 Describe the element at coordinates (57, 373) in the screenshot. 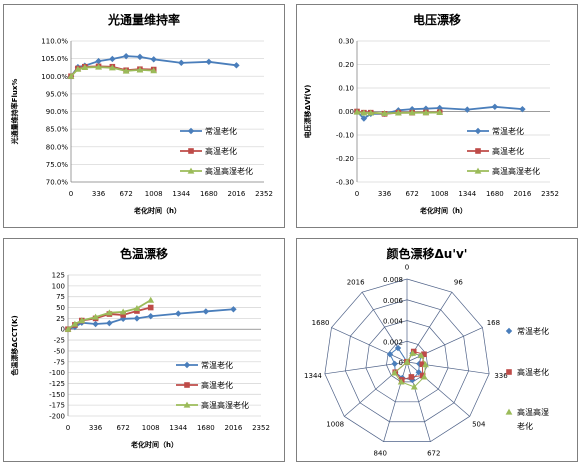

I see `y-tick-label: -100` at that location.